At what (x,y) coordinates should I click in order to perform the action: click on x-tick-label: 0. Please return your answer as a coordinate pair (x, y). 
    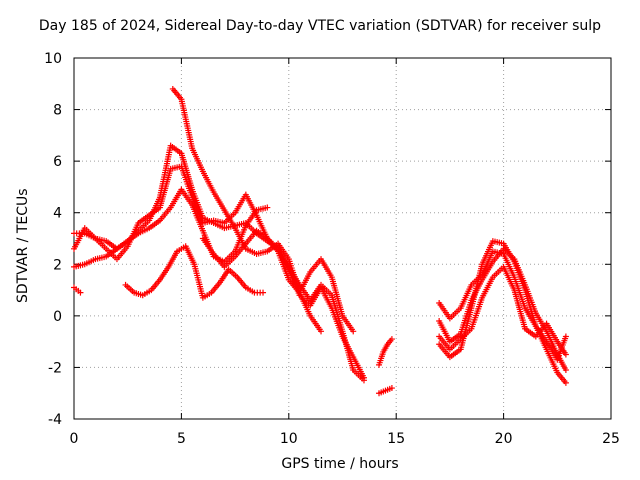
    Looking at the image, I should click on (74, 439).